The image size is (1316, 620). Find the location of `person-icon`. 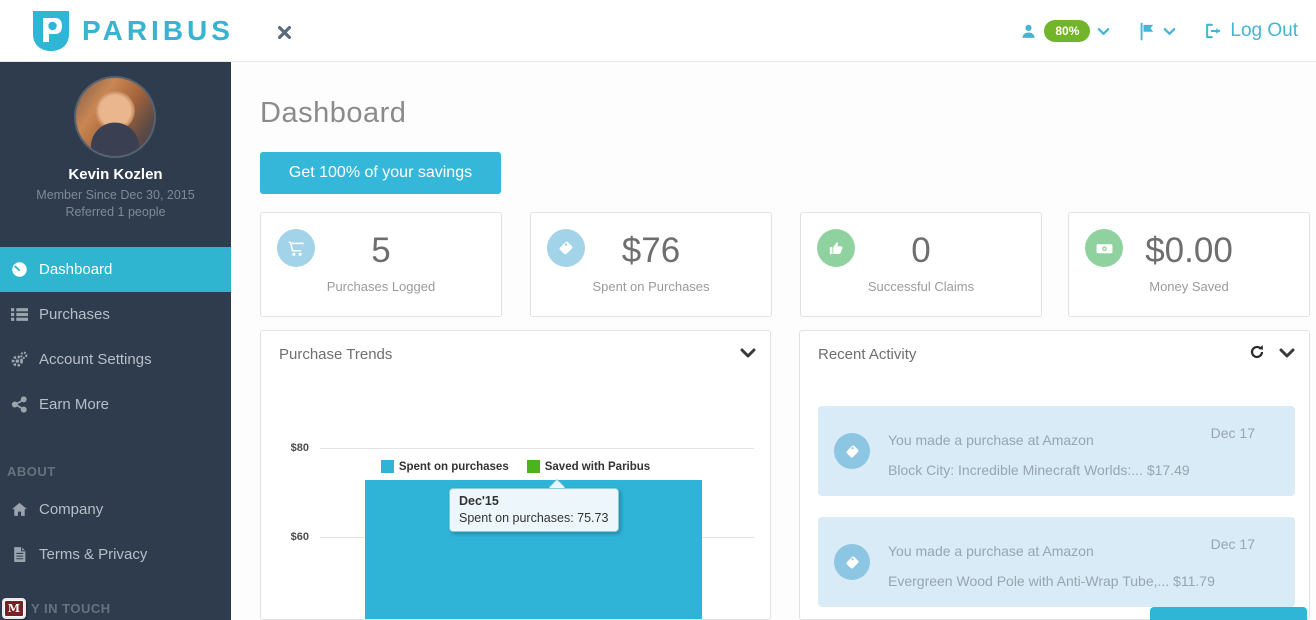

person-icon is located at coordinates (1028, 31).